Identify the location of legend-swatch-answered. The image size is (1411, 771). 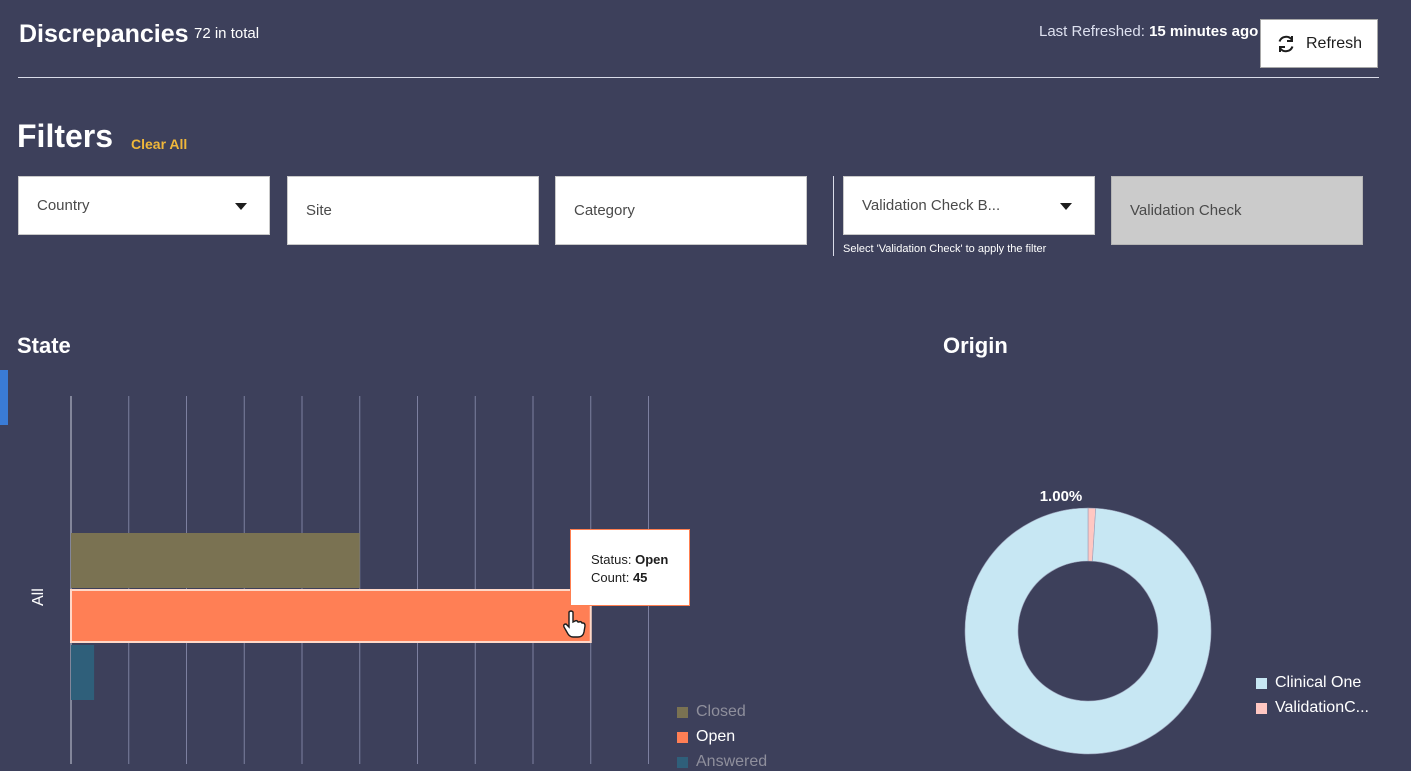
(682, 762).